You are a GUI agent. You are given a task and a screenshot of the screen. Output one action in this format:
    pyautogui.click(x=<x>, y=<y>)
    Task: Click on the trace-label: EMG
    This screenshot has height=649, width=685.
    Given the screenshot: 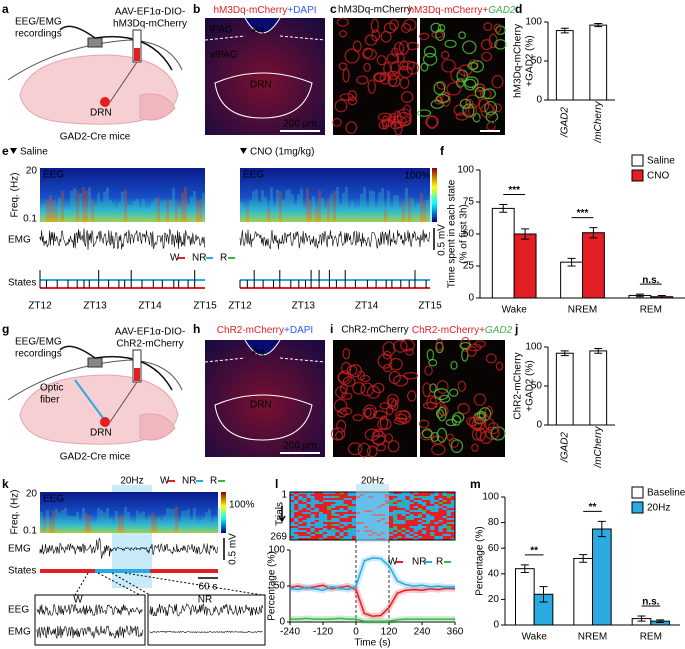 What is the action you would take?
    pyautogui.click(x=19, y=240)
    